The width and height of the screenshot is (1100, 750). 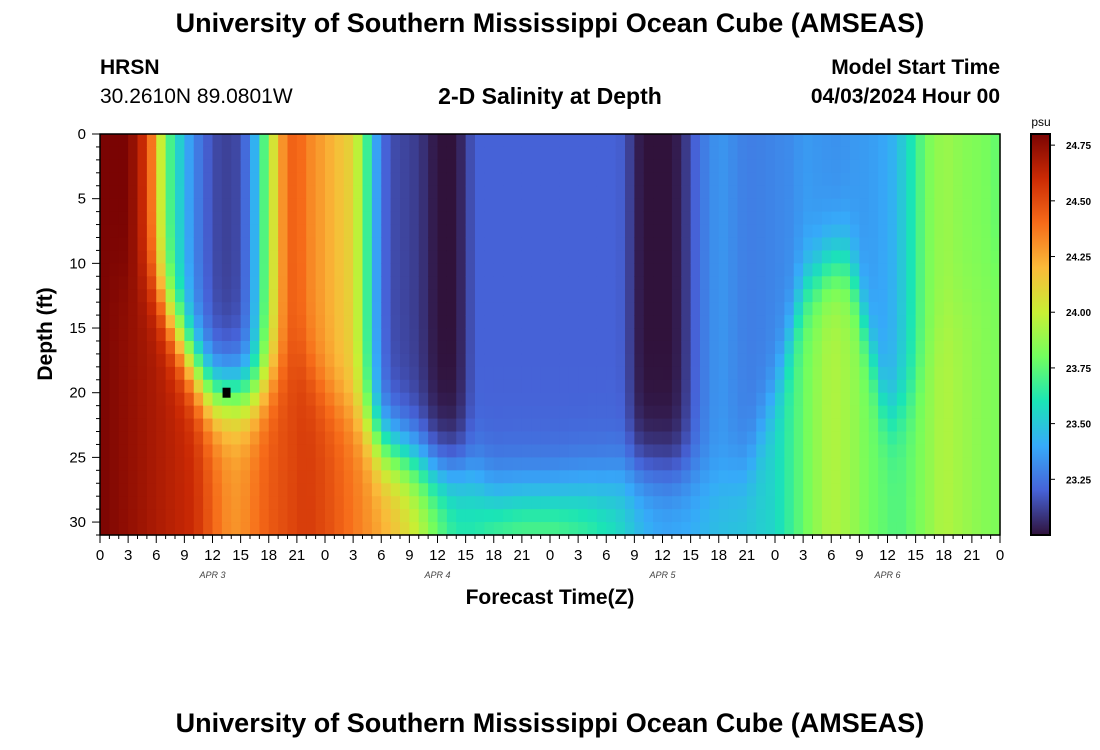 I want to click on x-tick-label: 12, so click(x=662, y=555).